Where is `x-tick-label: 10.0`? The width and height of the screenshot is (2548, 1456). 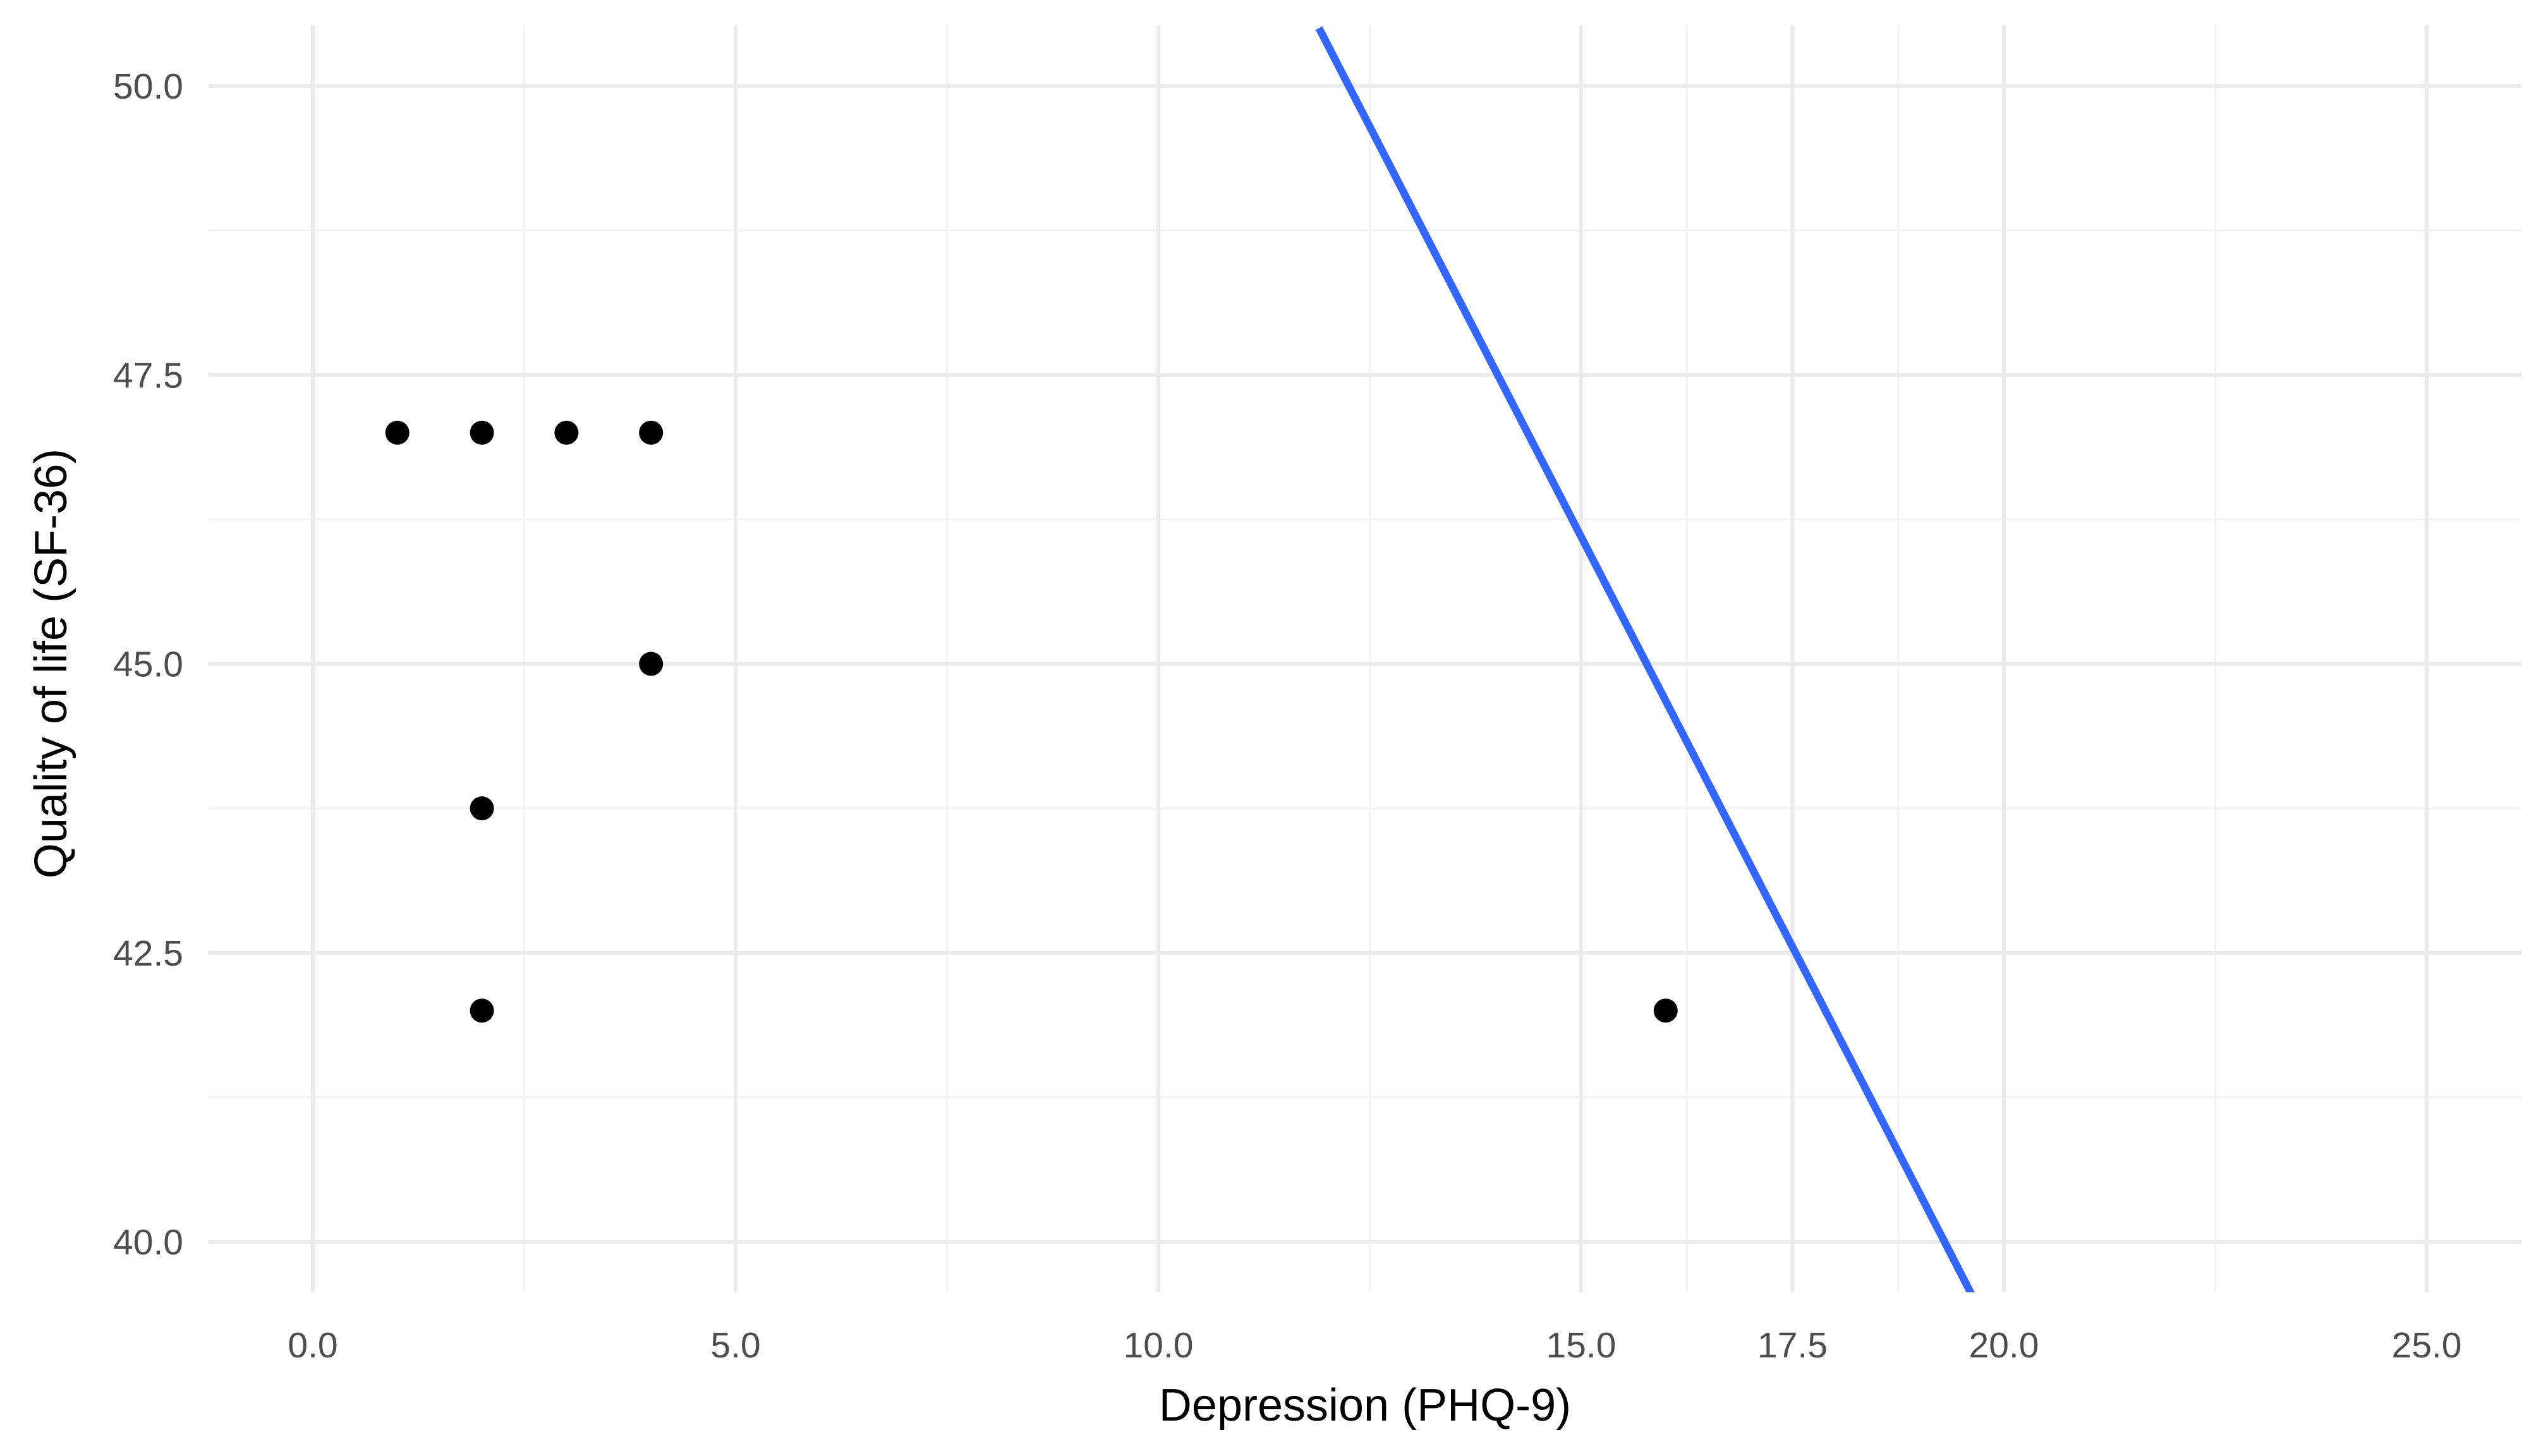 x-tick-label: 10.0 is located at coordinates (1159, 1345).